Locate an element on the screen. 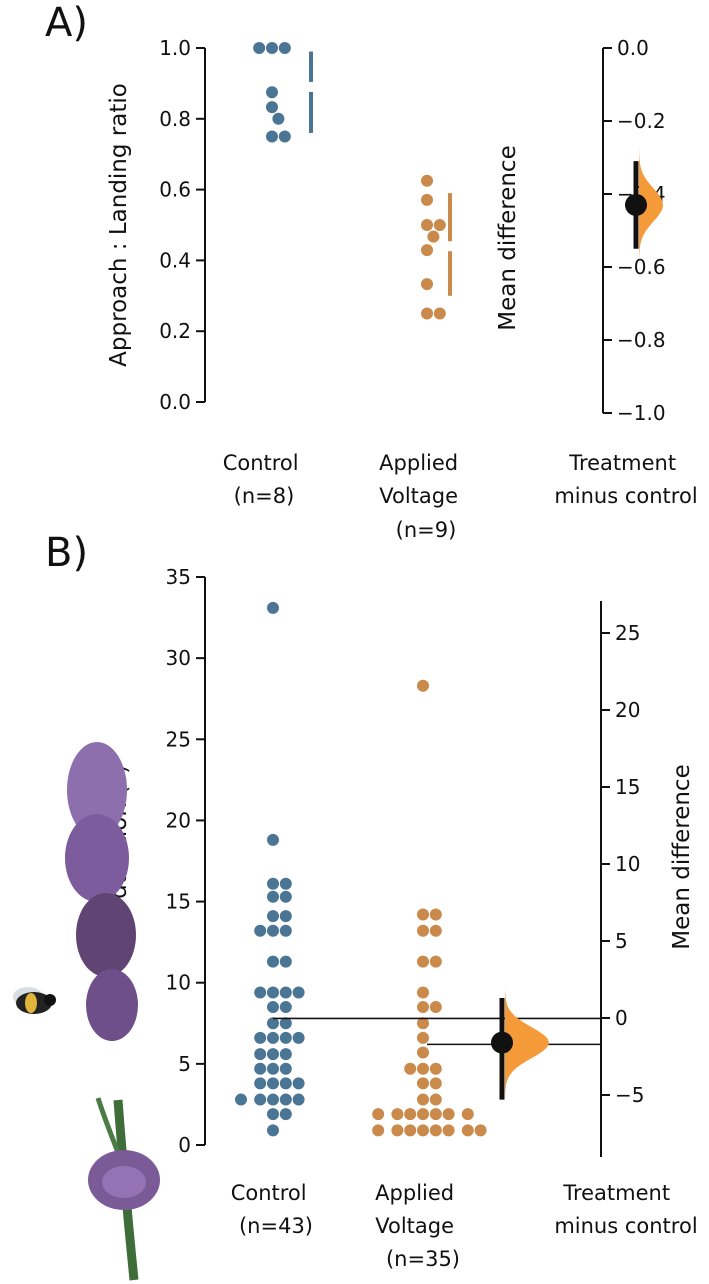 The image size is (709, 1284). panel-a-category-effect: Treatment minus control is located at coordinates (625, 479).